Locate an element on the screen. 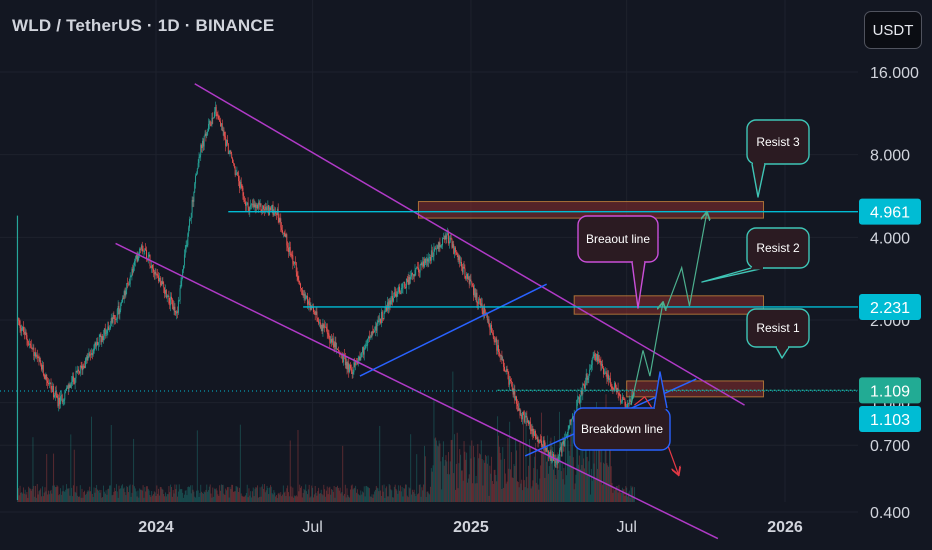 Image resolution: width=932 pixels, height=550 pixels. callout-breakout-line: Breaout line is located at coordinates (618, 262).